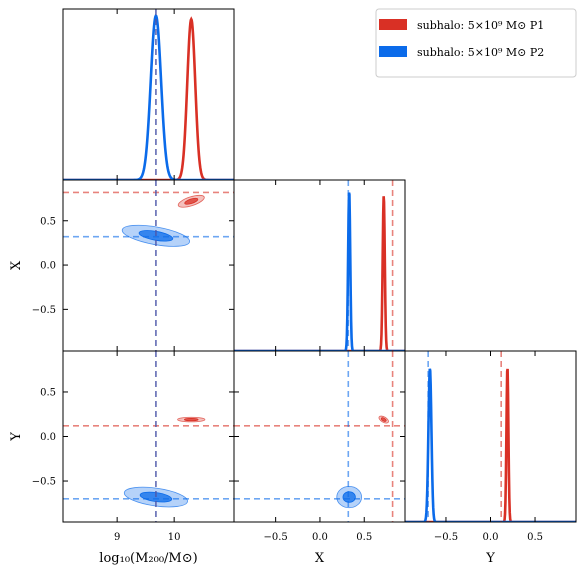  I want to click on x-axis-label-X: X, so click(320, 558).